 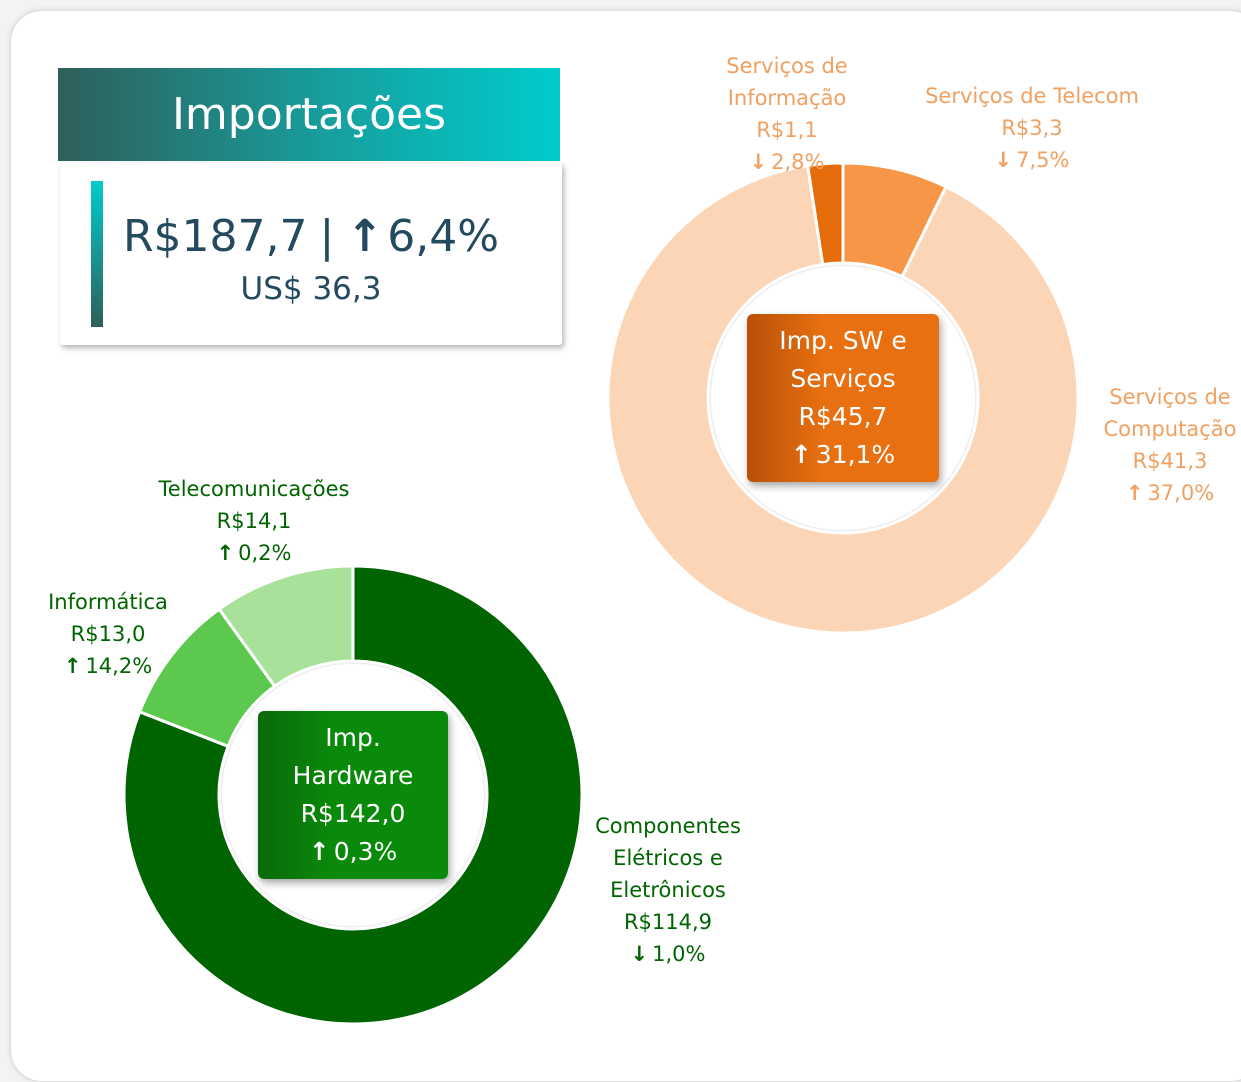 I want to click on slice-name: Informática, so click(x=108, y=602).